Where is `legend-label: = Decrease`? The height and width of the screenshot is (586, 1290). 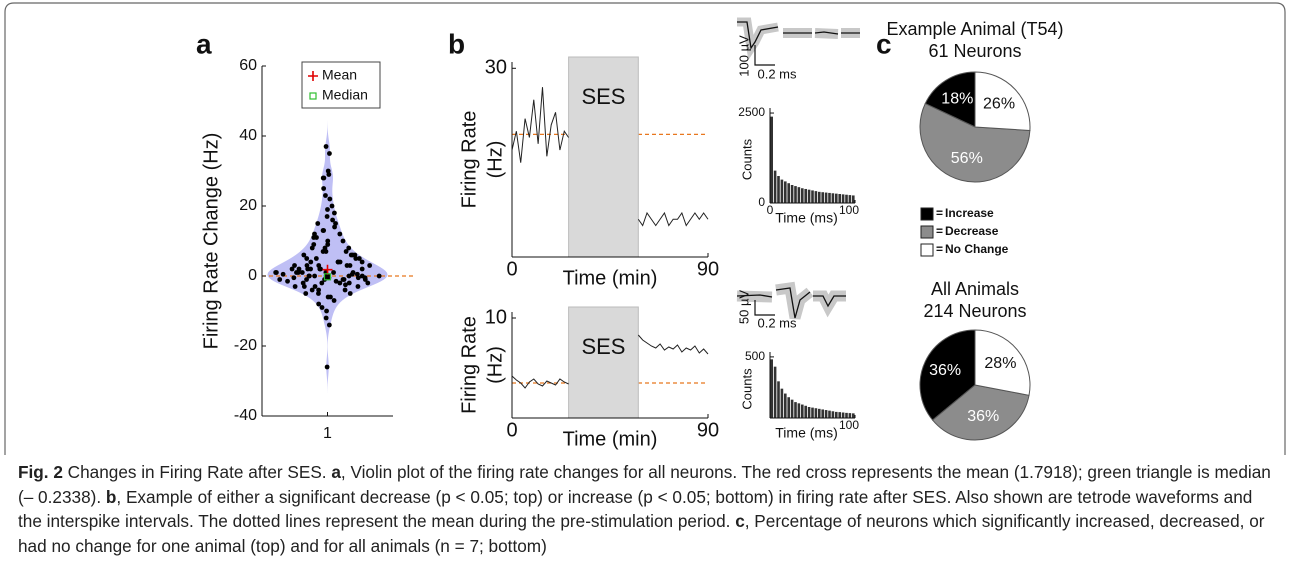 legend-label: = Decrease is located at coordinates (967, 231).